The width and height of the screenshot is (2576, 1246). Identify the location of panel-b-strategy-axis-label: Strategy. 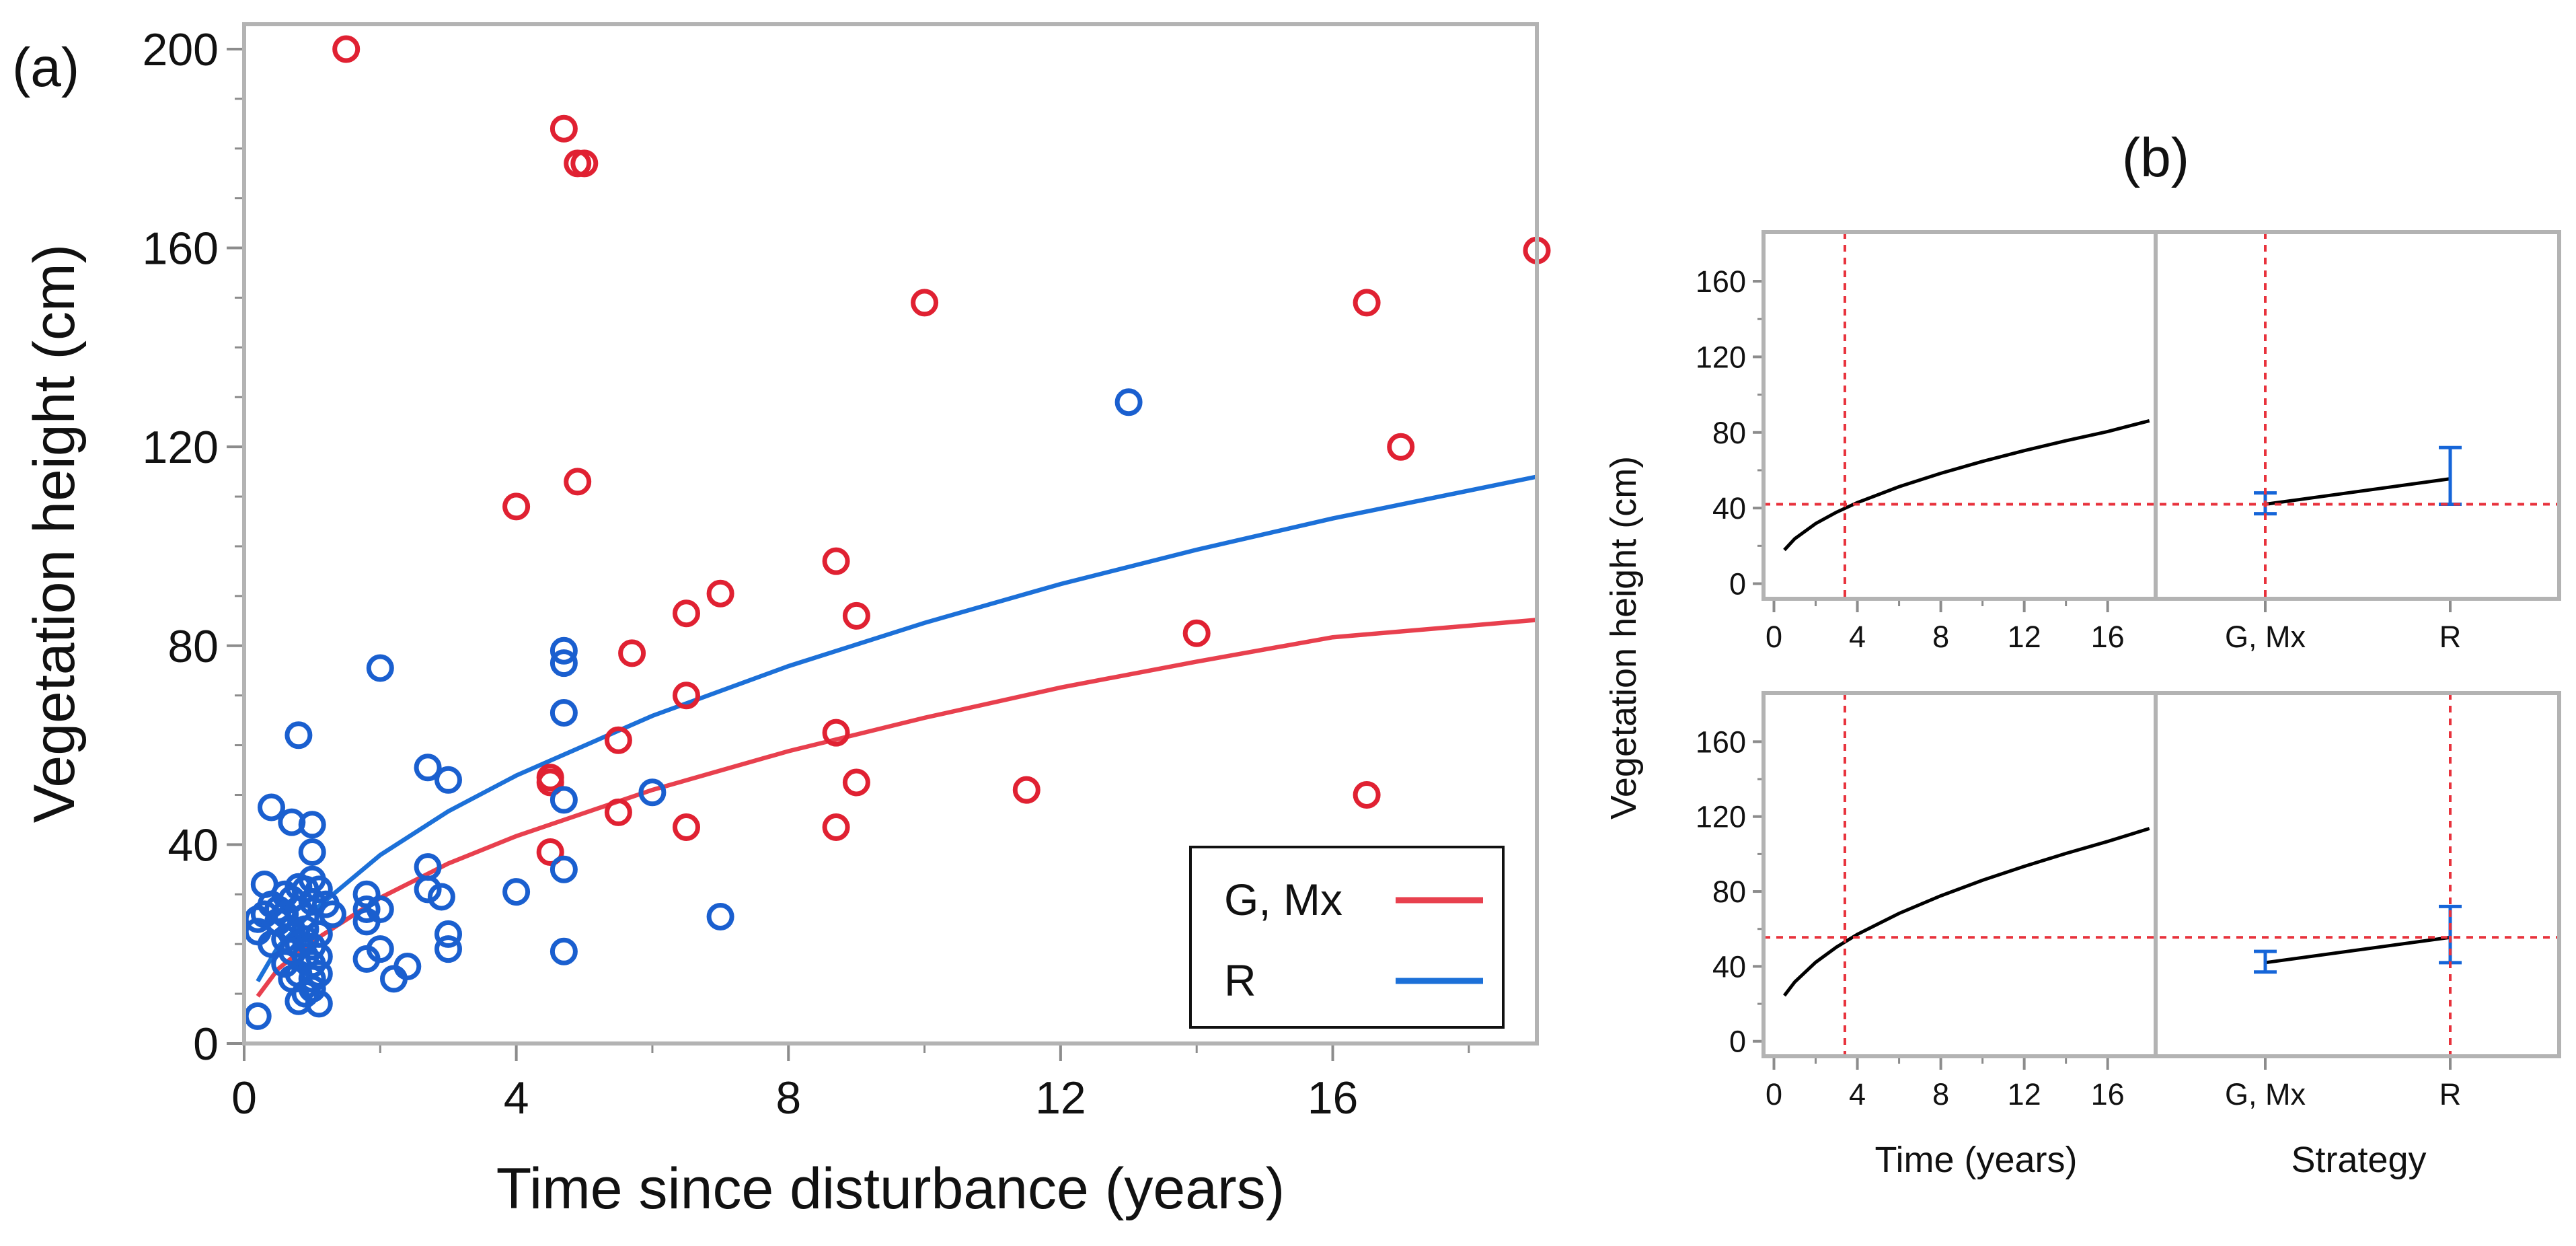
(2358, 1160).